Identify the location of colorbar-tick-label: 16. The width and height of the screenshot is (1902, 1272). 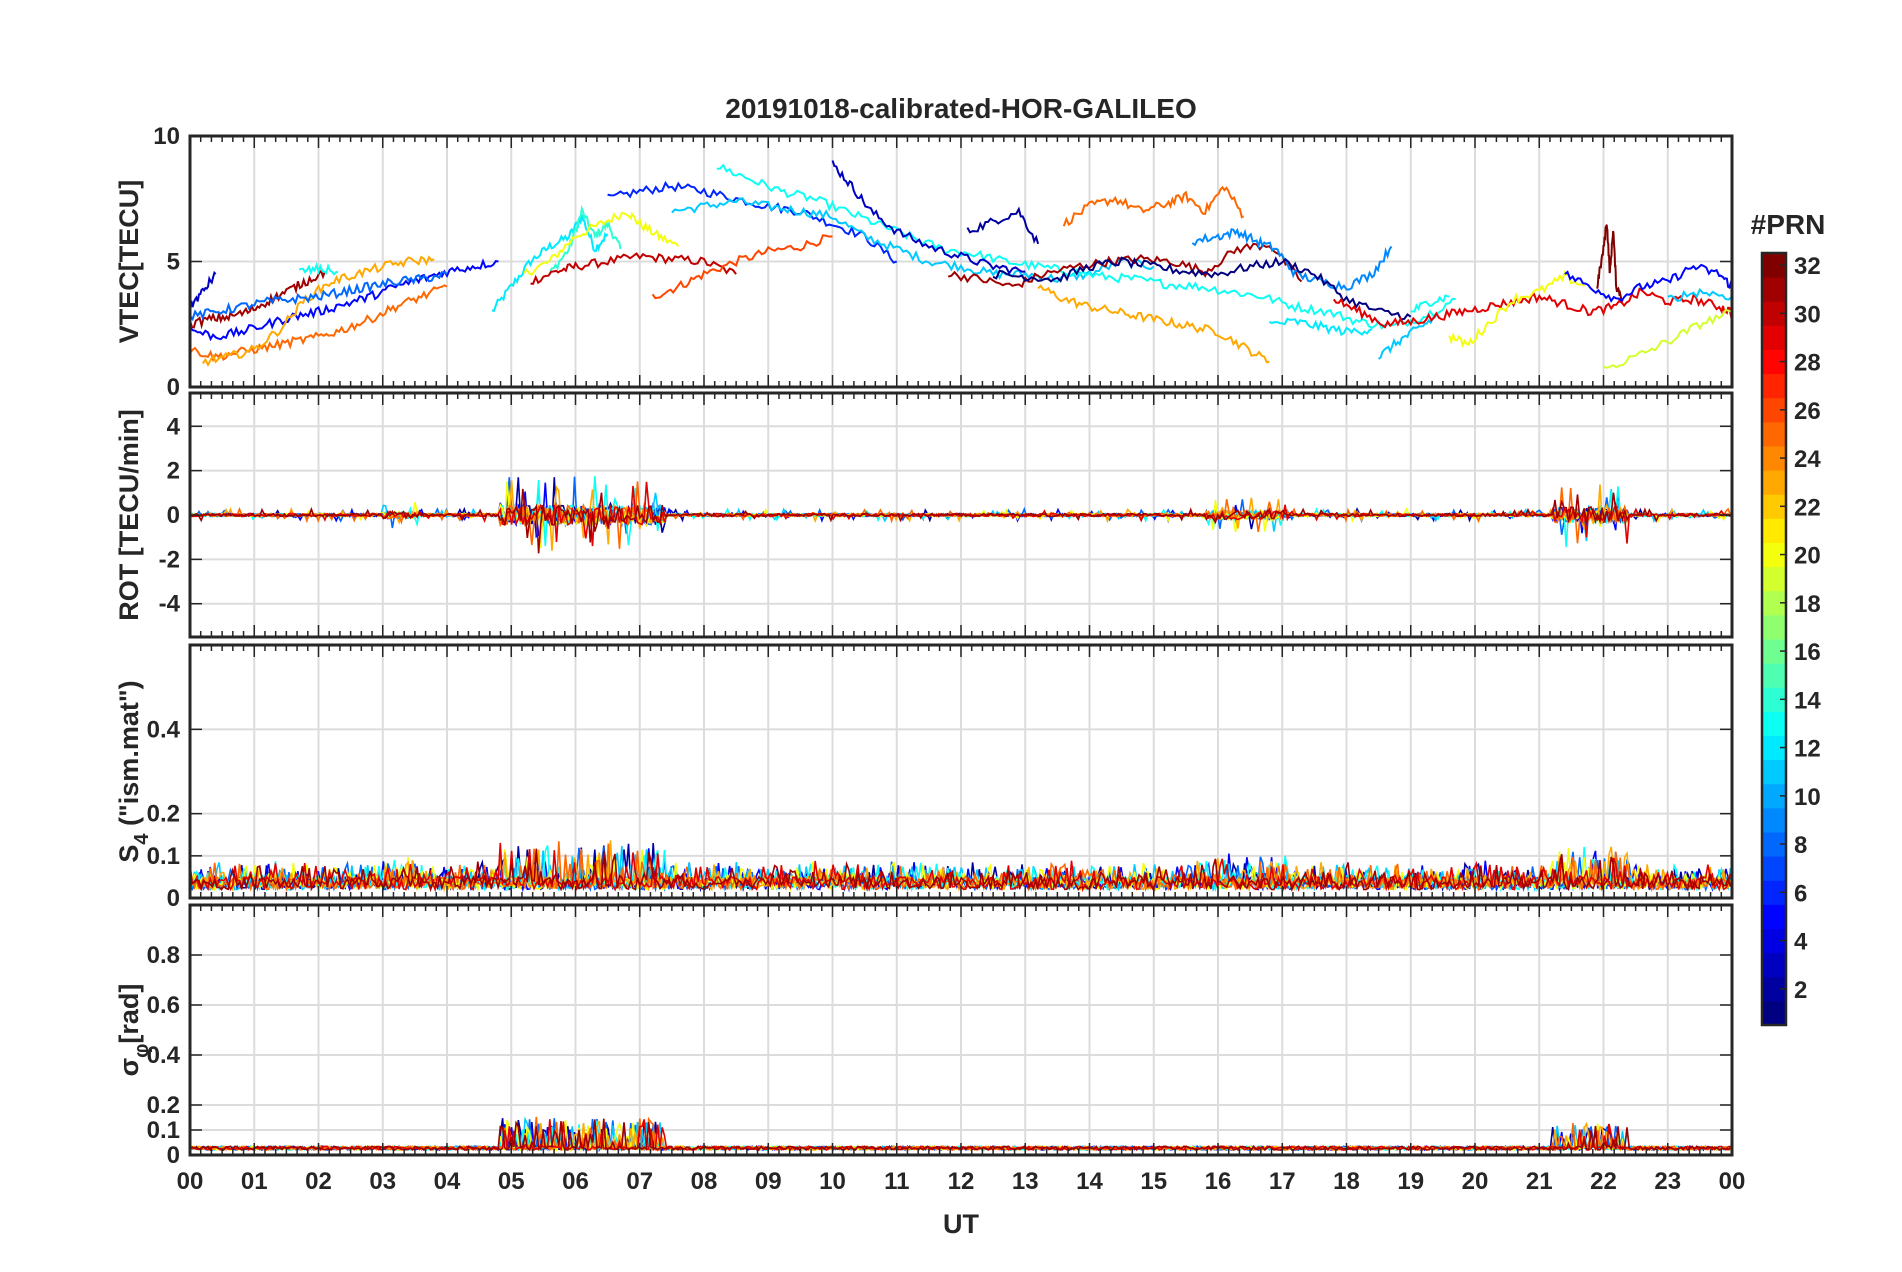
(1807, 652).